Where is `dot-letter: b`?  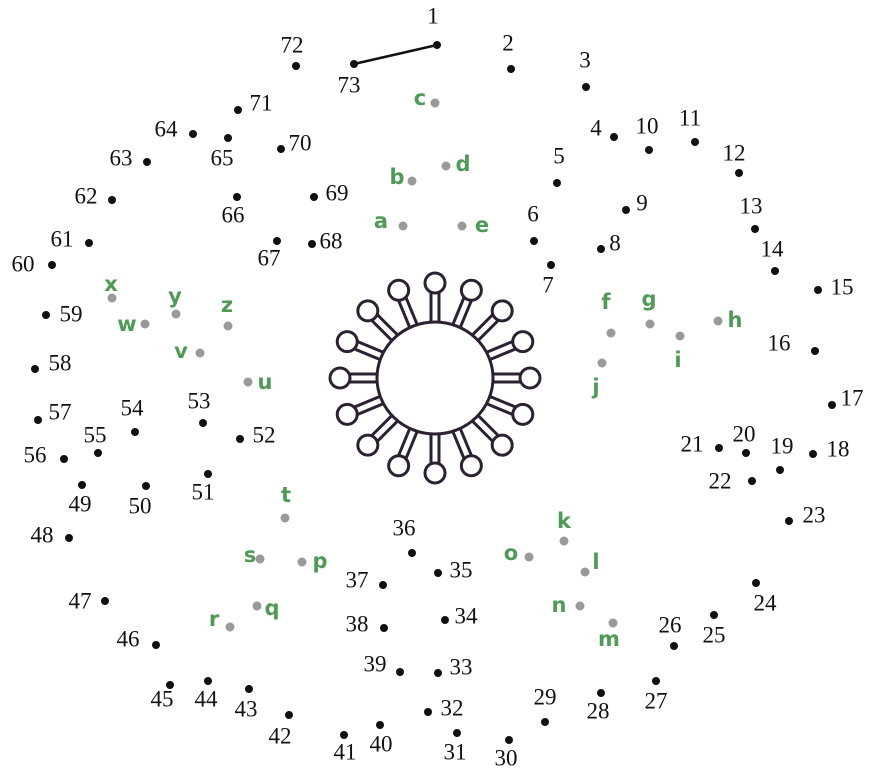
dot-letter: b is located at coordinates (396, 177).